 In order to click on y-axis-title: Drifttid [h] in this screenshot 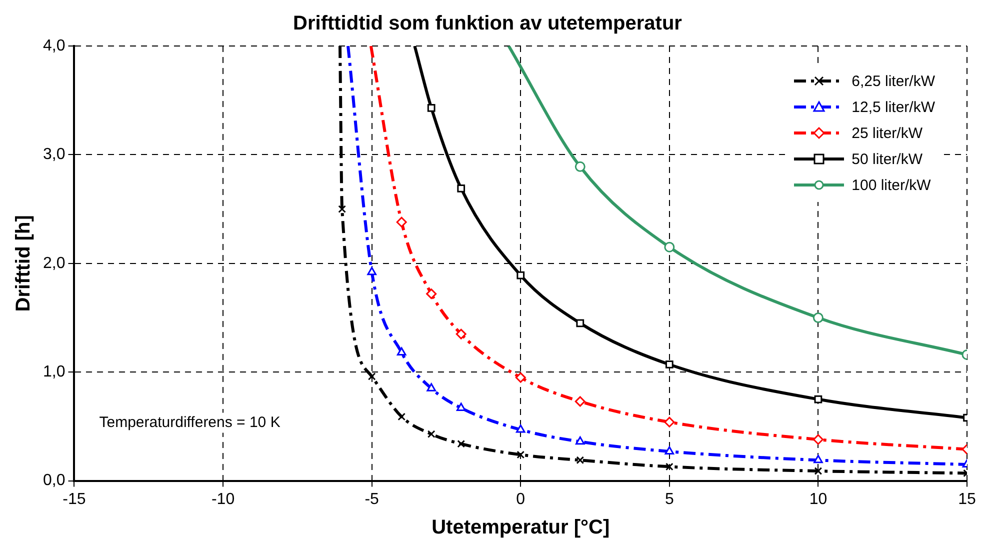, I will do `click(23, 263)`.